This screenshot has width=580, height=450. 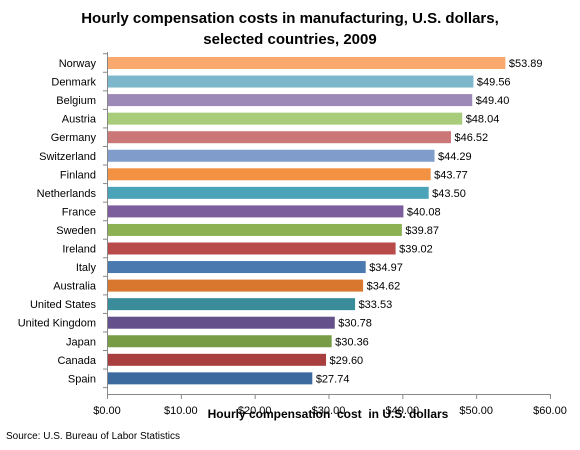 What do you see at coordinates (455, 157) in the screenshot?
I see `value-label: $44.29` at bounding box center [455, 157].